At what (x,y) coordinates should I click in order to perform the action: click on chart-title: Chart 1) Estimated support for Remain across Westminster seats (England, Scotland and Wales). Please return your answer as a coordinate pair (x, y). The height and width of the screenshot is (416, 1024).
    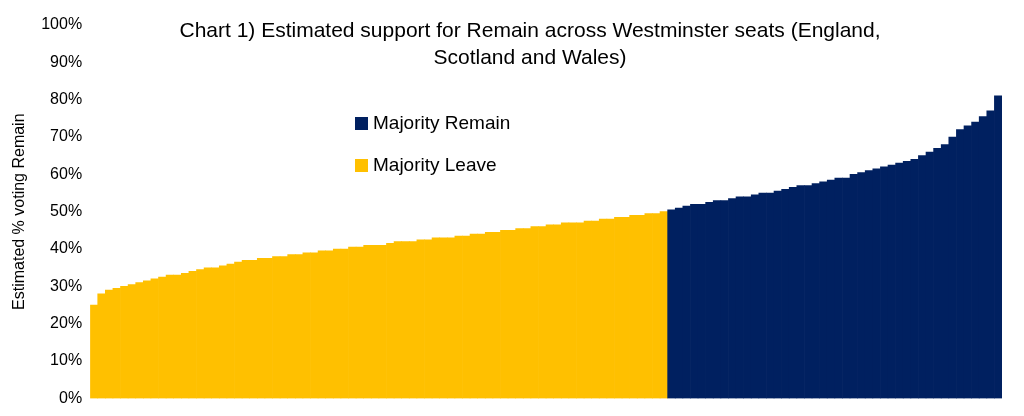
    Looking at the image, I should click on (530, 43).